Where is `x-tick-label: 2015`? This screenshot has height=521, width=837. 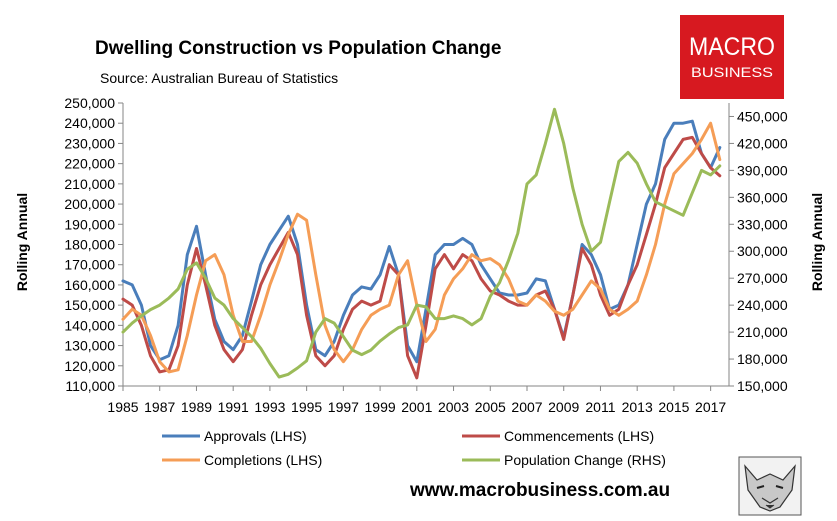 x-tick-label: 2015 is located at coordinates (673, 407).